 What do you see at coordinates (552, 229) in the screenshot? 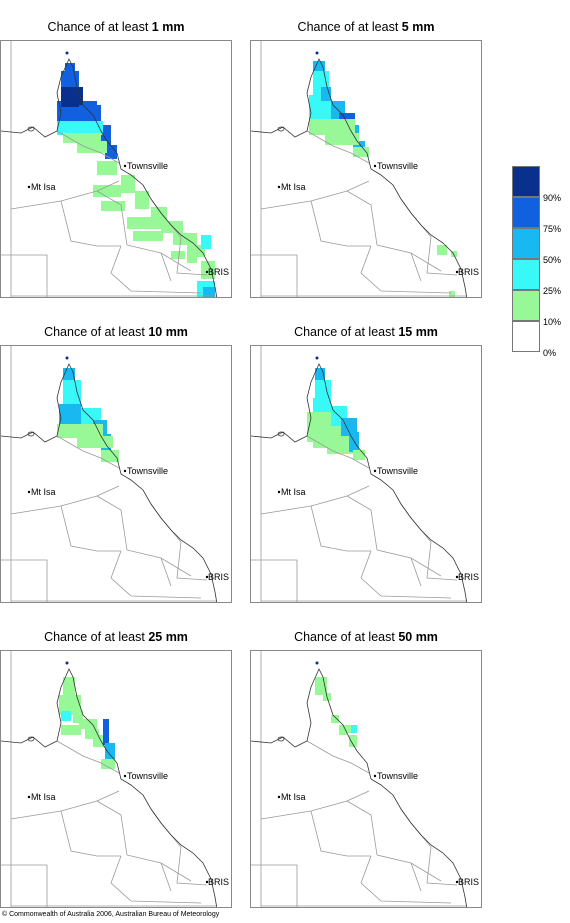
I see `legend-label-75: 75%` at bounding box center [552, 229].